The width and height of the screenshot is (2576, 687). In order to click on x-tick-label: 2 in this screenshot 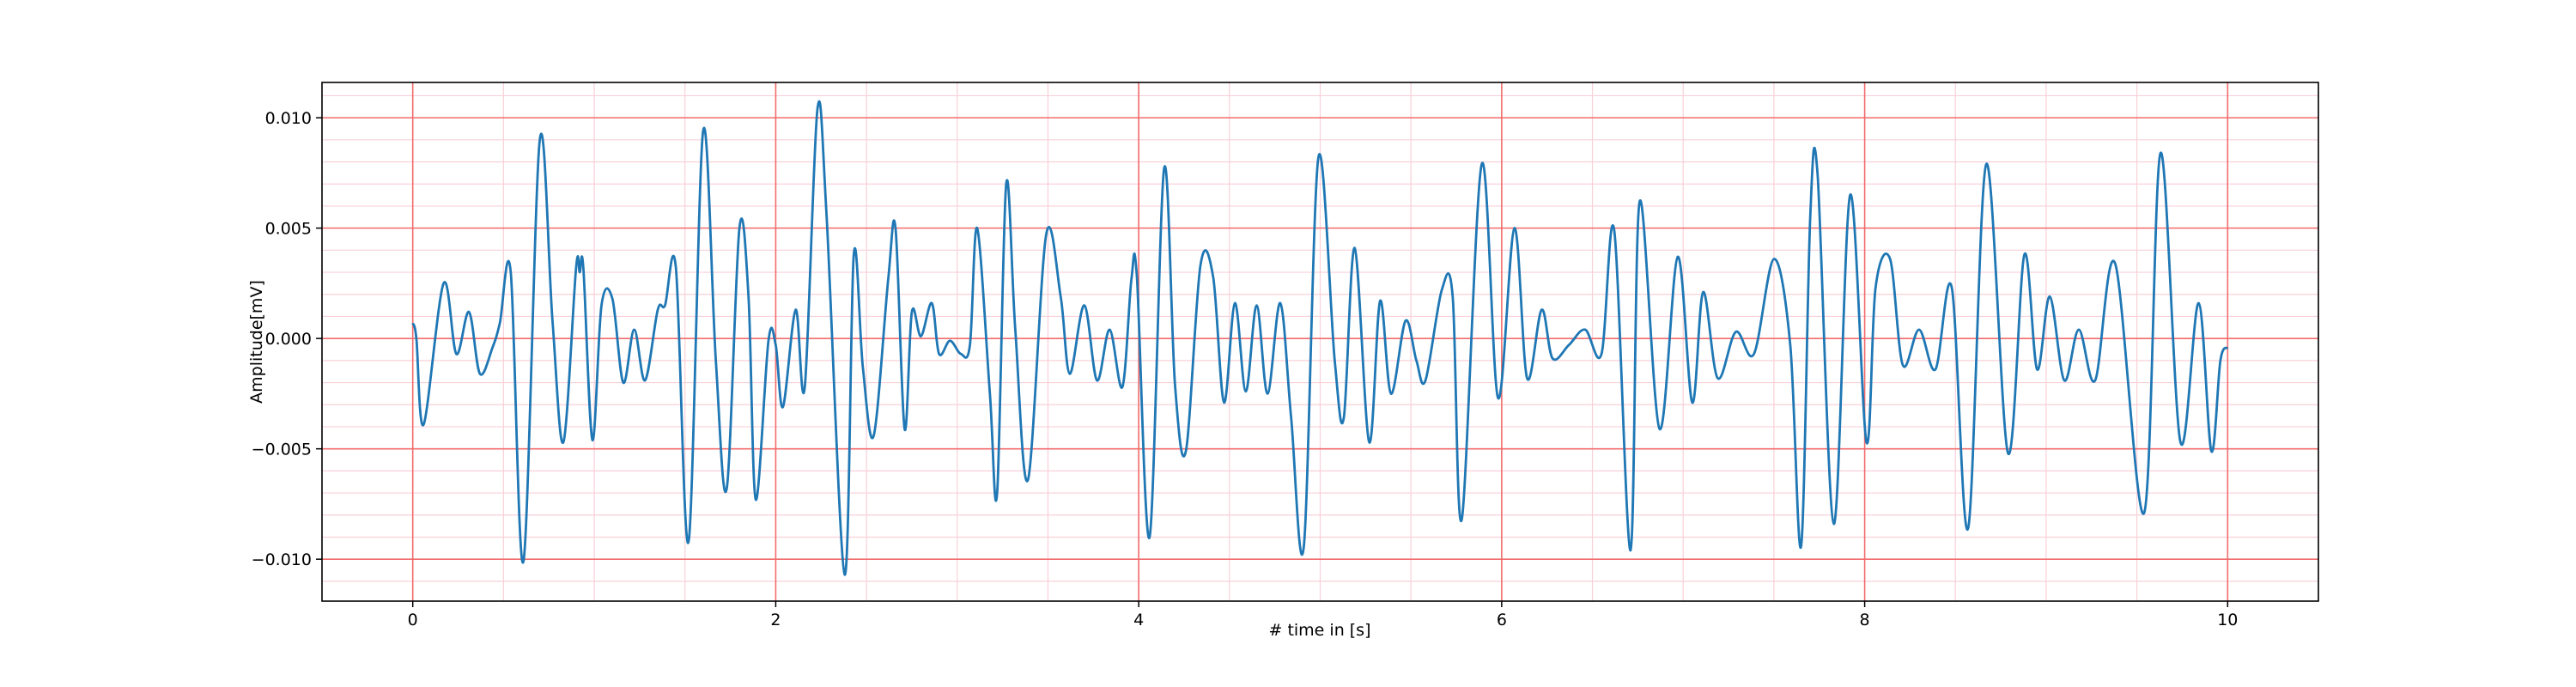, I will do `click(775, 620)`.